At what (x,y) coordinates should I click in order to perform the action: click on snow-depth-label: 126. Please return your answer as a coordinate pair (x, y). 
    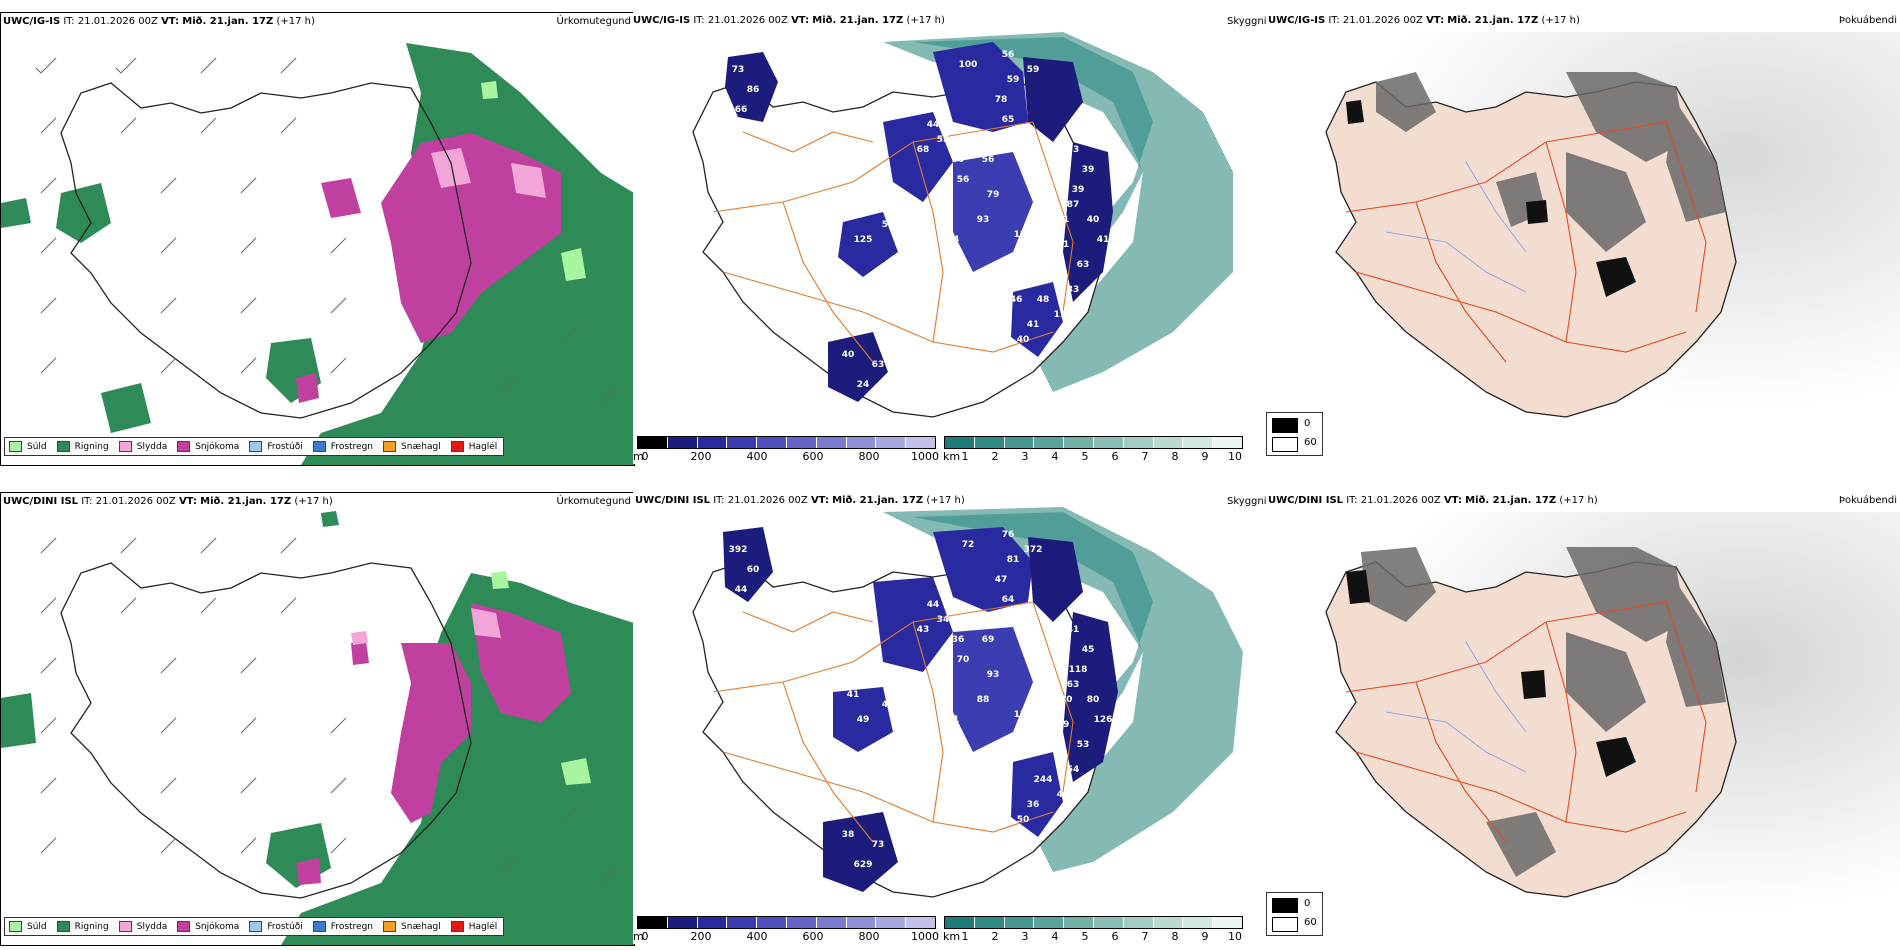
    Looking at the image, I should click on (1103, 720).